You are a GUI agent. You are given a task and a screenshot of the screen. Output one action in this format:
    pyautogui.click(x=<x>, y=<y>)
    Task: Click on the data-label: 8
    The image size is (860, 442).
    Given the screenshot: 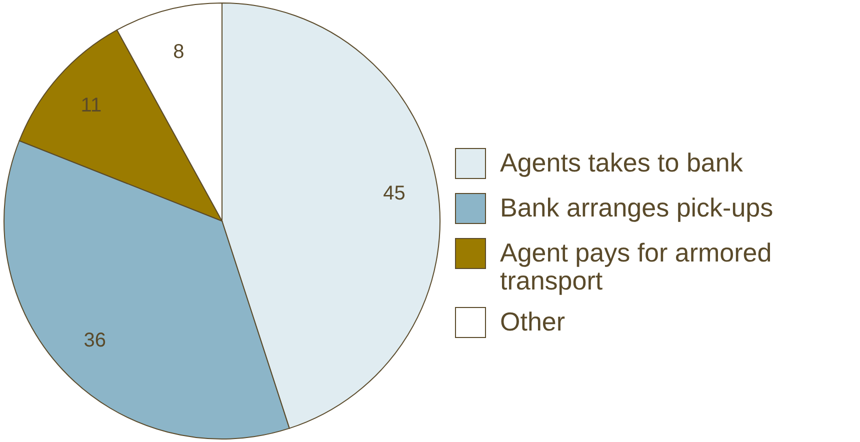 What is the action you would take?
    pyautogui.click(x=178, y=52)
    